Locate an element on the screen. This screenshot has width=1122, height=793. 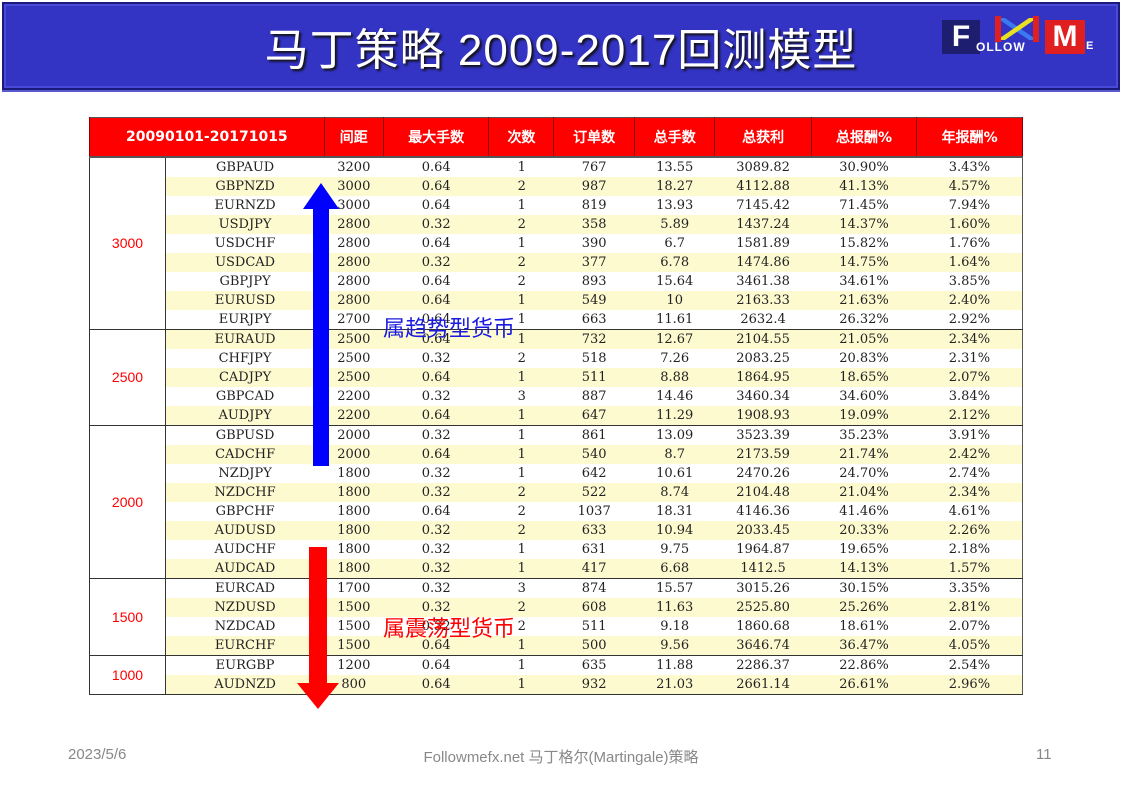
table-cell: 21.04% is located at coordinates (864, 492).